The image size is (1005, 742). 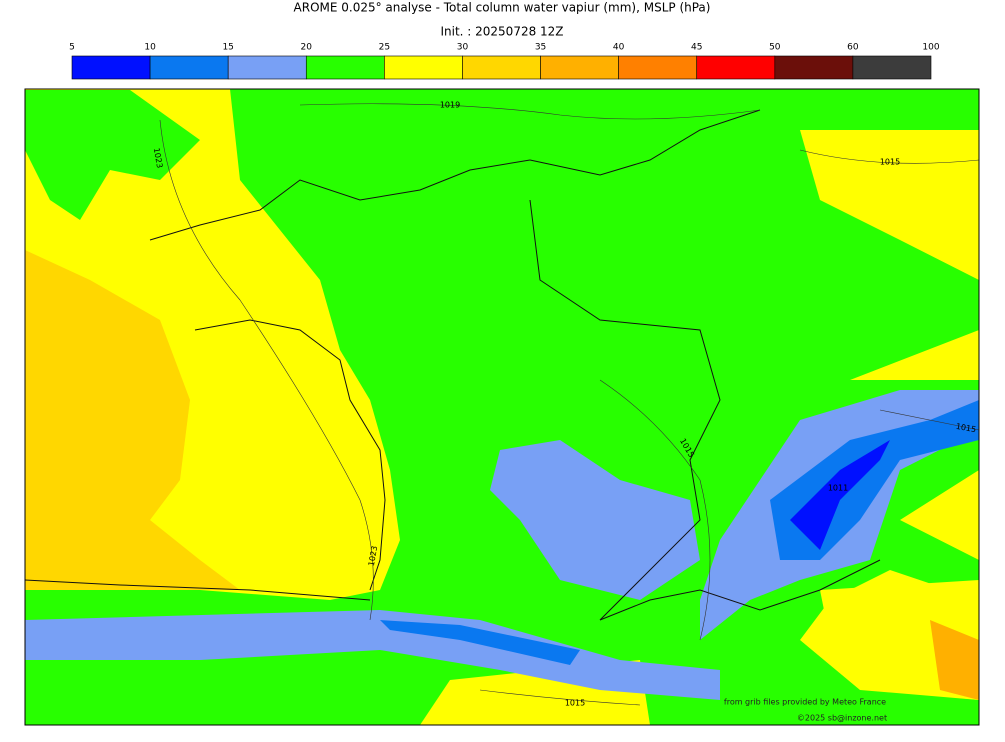 I want to click on colorbar-tick-label: 10, so click(x=150, y=48).